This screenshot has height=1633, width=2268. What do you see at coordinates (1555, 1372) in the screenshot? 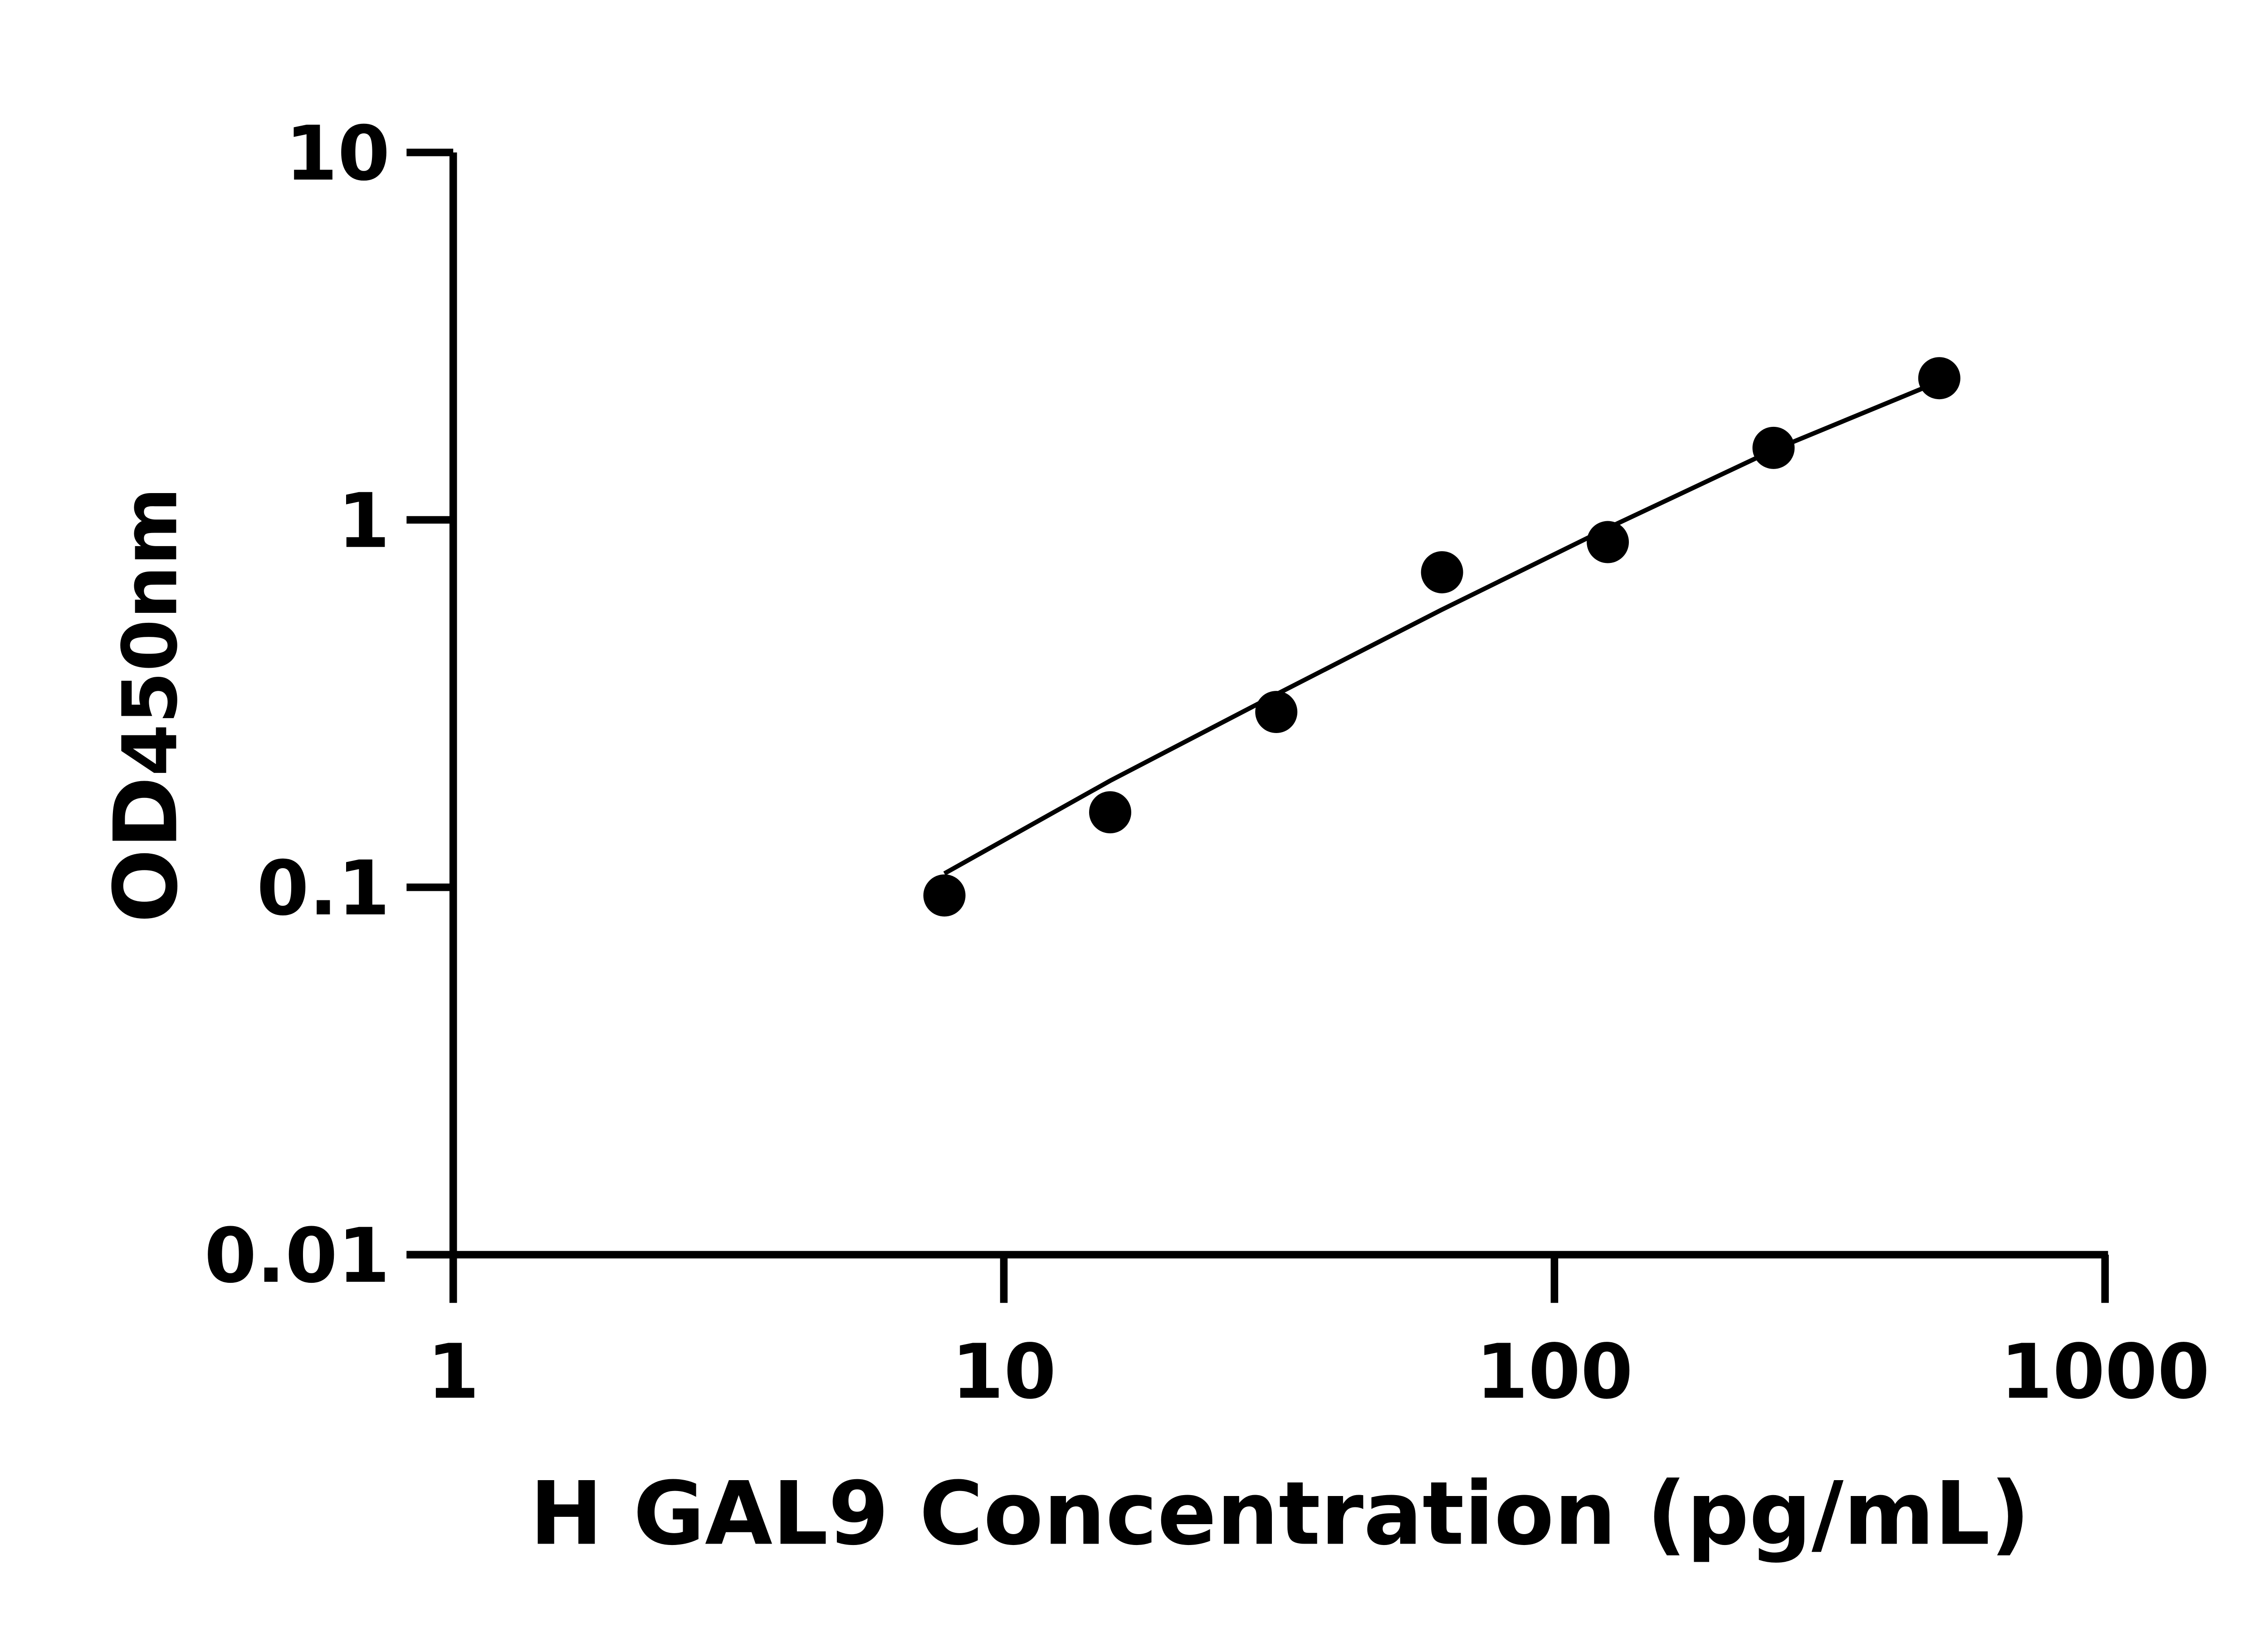
I see `x-tick-label: 100` at bounding box center [1555, 1372].